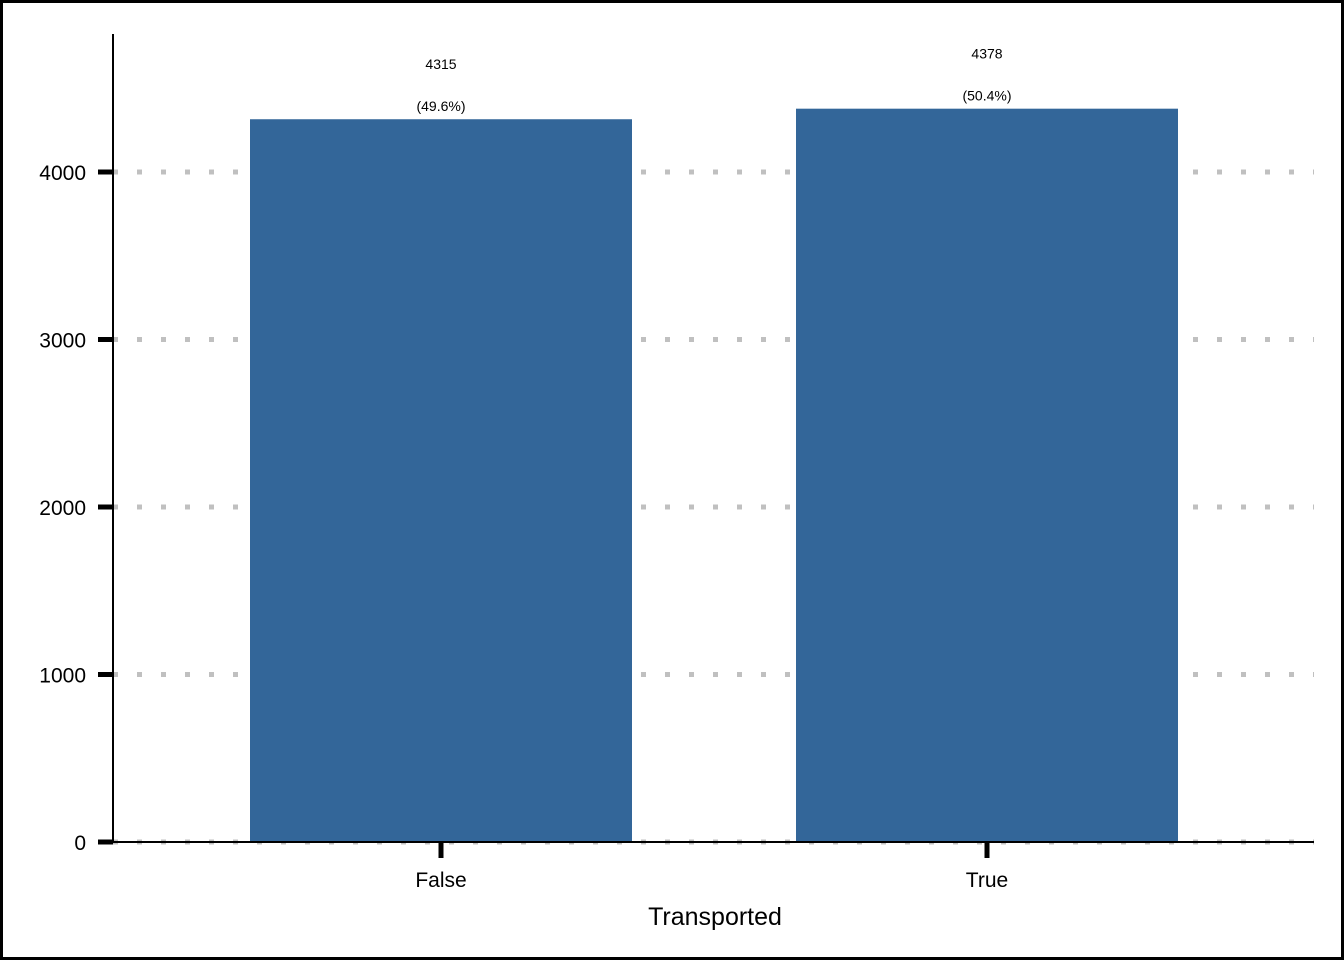 Image resolution: width=1344 pixels, height=963 pixels. I want to click on data-labels: 4315 (49.6%) 4378 (50.4%), so click(713, 80).